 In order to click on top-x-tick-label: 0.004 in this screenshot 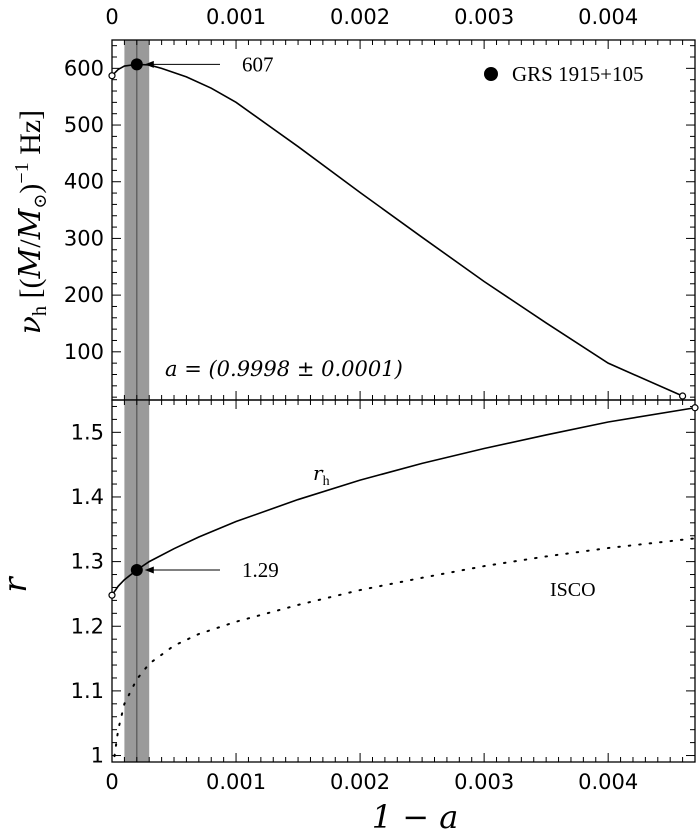, I will do `click(608, 17)`.